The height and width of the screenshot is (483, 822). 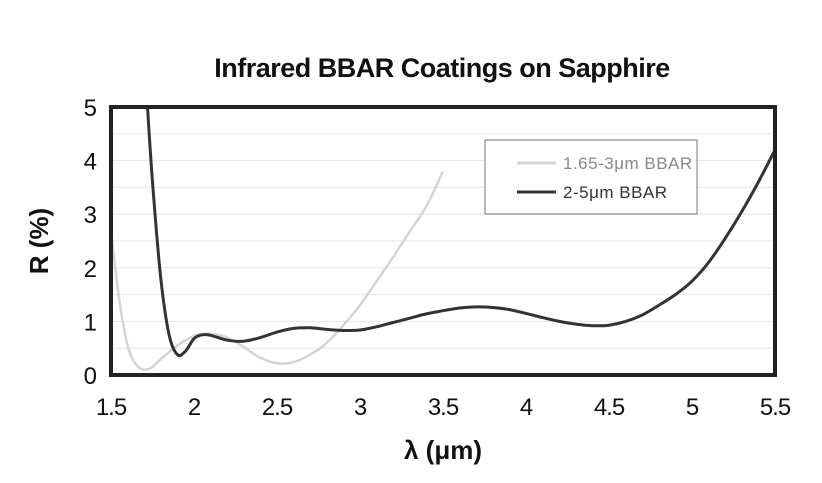 I want to click on y-tick-label: 5, so click(x=90, y=108).